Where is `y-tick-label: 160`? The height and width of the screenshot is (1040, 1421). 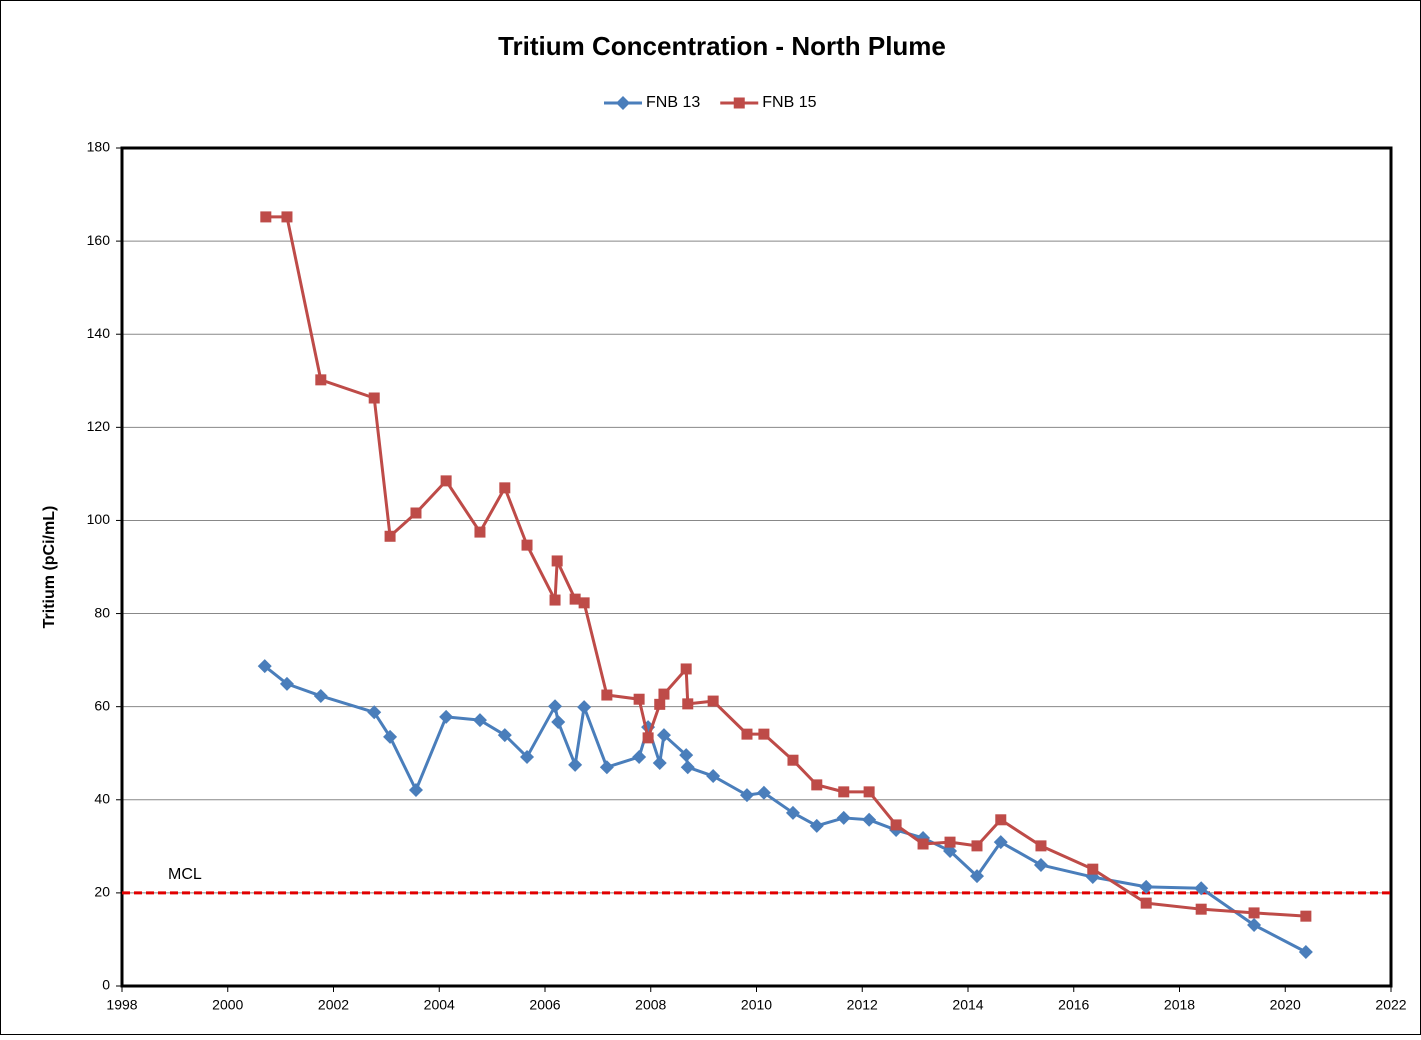 y-tick-label: 160 is located at coordinates (99, 240).